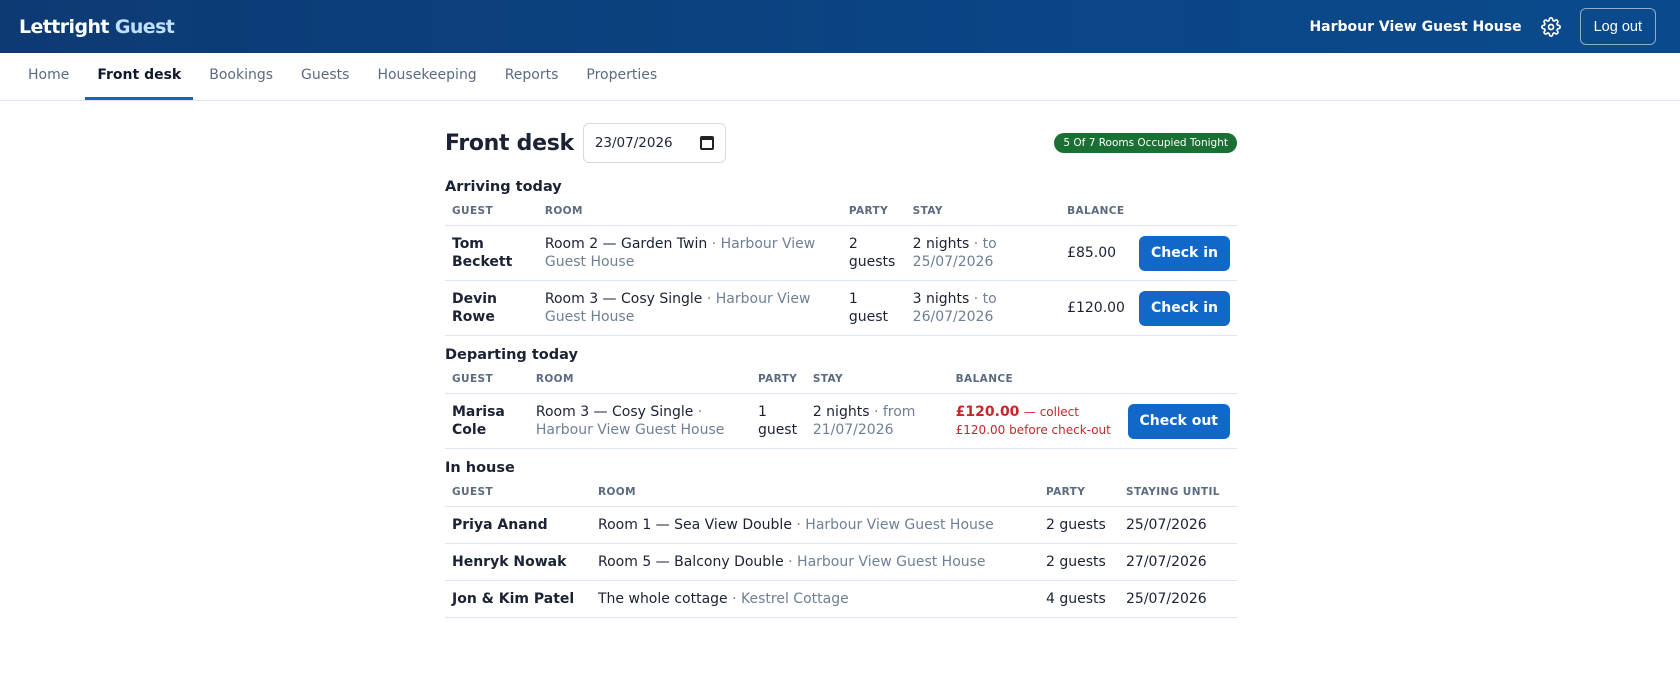 The image size is (1680, 674). Describe the element at coordinates (691, 562) in the screenshot. I see `room-name: Room 5 — Balcony Double` at that location.